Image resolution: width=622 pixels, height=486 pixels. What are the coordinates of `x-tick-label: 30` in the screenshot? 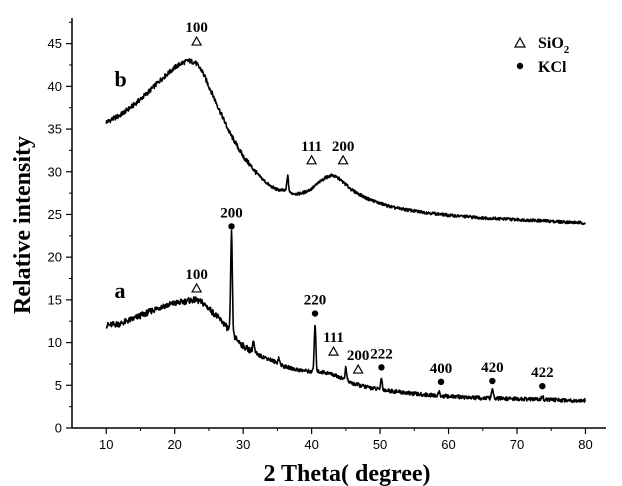 It's located at (243, 444).